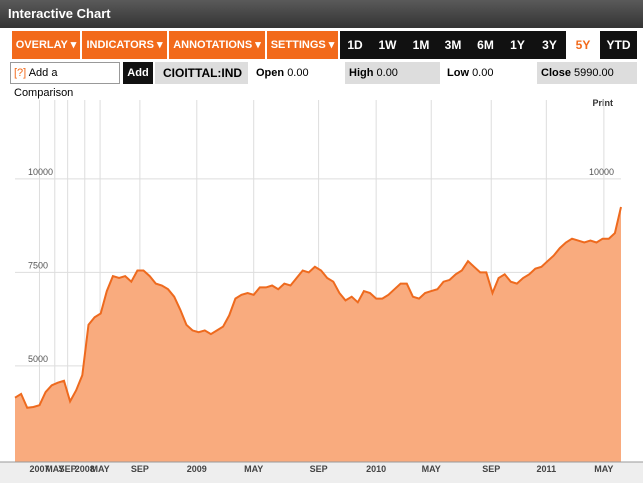 The width and height of the screenshot is (643, 483). I want to click on menu-button: ANNOTATIONS ▾, so click(217, 45).